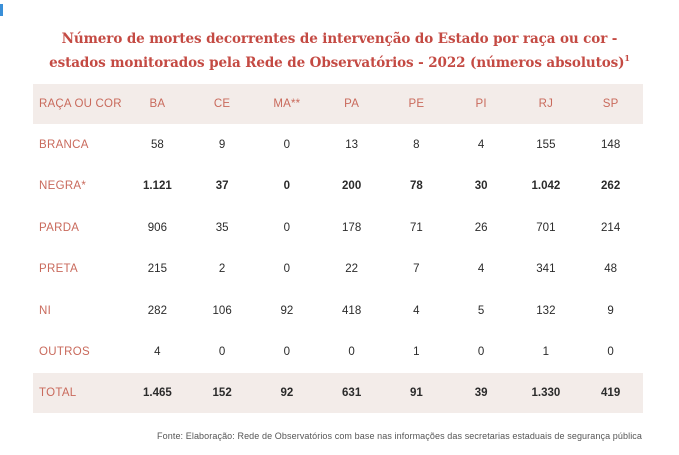  I want to click on header-ce: CE, so click(222, 104).